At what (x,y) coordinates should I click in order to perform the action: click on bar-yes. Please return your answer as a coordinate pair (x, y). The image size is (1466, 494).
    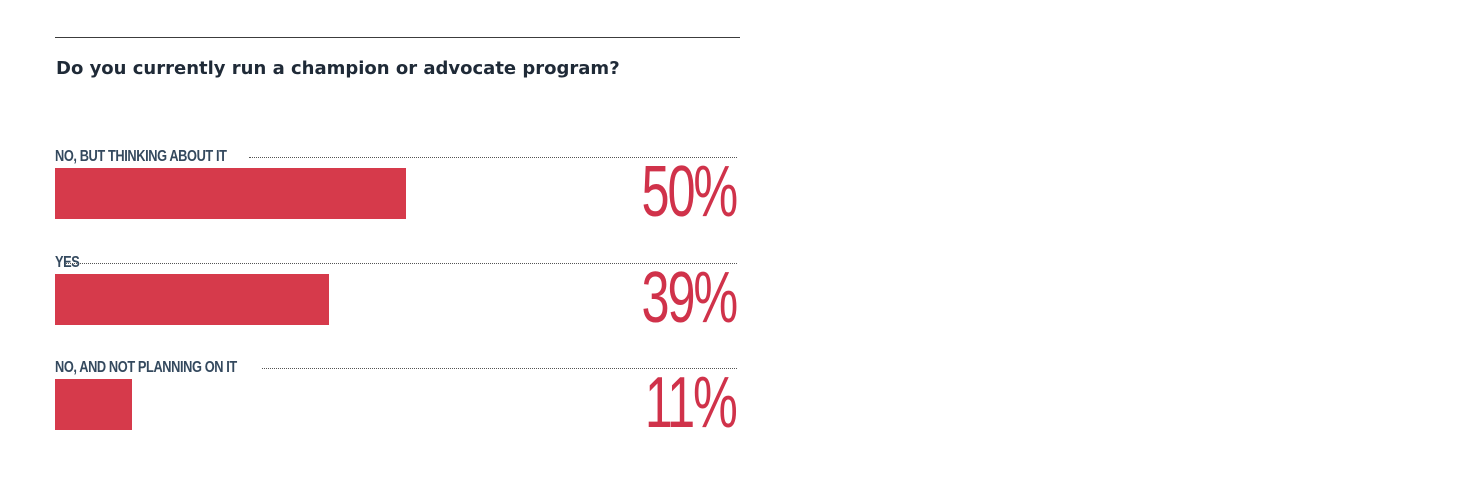
    Looking at the image, I should click on (192, 299).